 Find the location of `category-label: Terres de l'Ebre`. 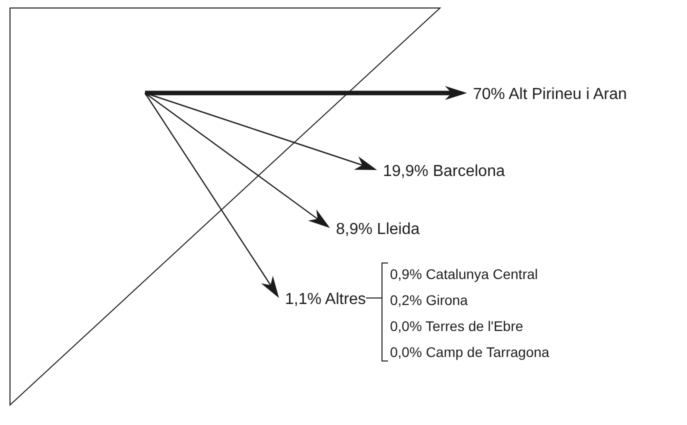

category-label: Terres de l'Ebre is located at coordinates (475, 326).